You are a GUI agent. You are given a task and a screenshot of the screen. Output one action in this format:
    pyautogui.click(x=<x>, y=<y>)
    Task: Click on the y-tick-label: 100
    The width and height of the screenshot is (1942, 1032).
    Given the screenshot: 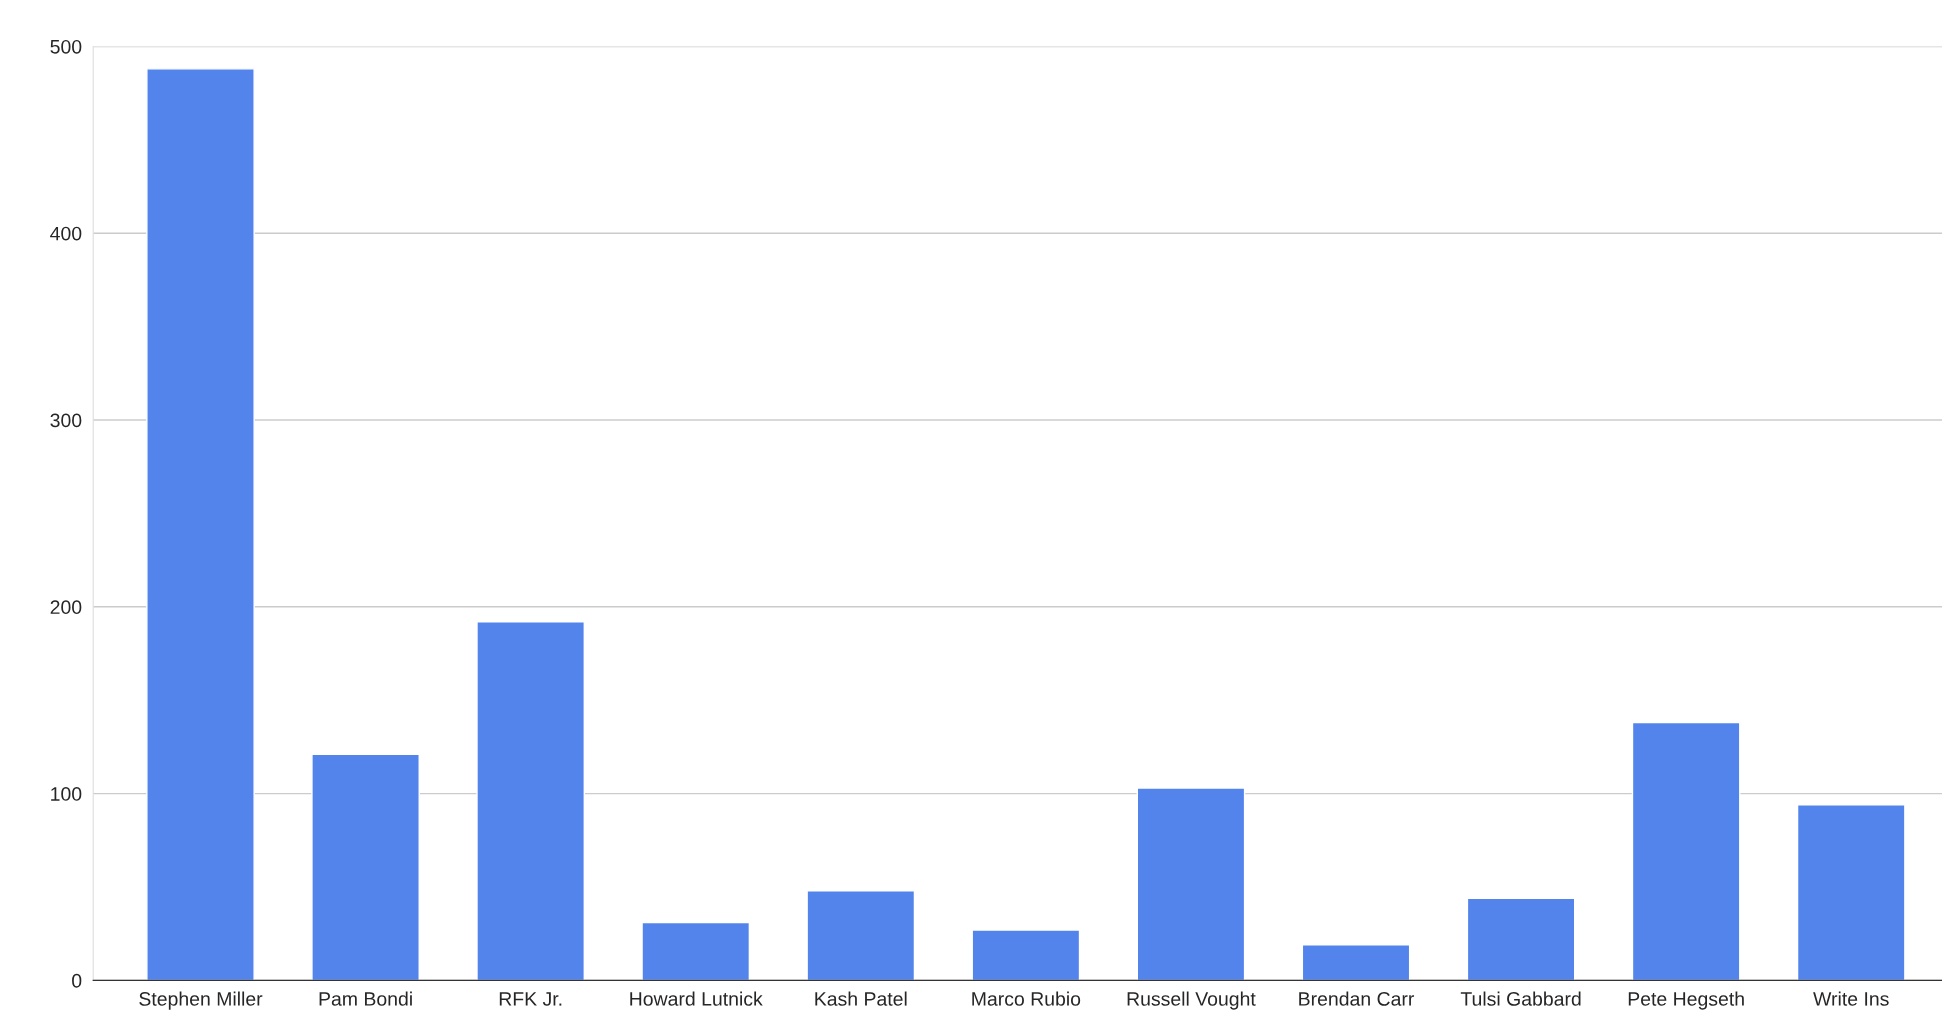 What is the action you would take?
    pyautogui.click(x=66, y=794)
    